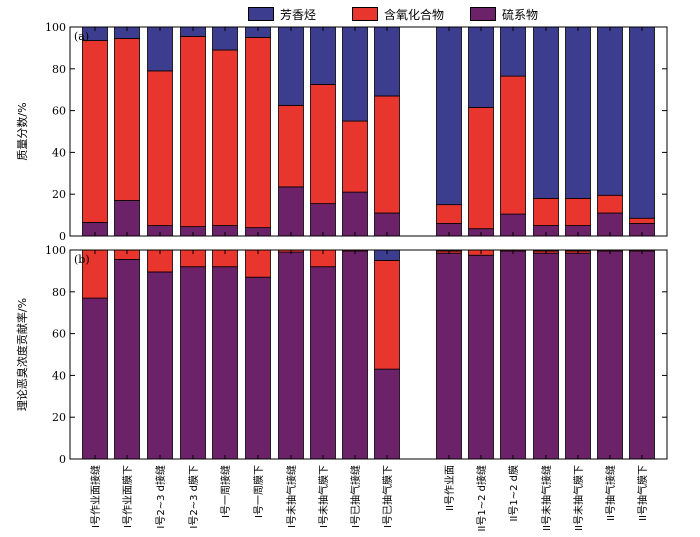  What do you see at coordinates (323, 496) in the screenshot?
I see `category-label-7: I号未抽气膜下` at bounding box center [323, 496].